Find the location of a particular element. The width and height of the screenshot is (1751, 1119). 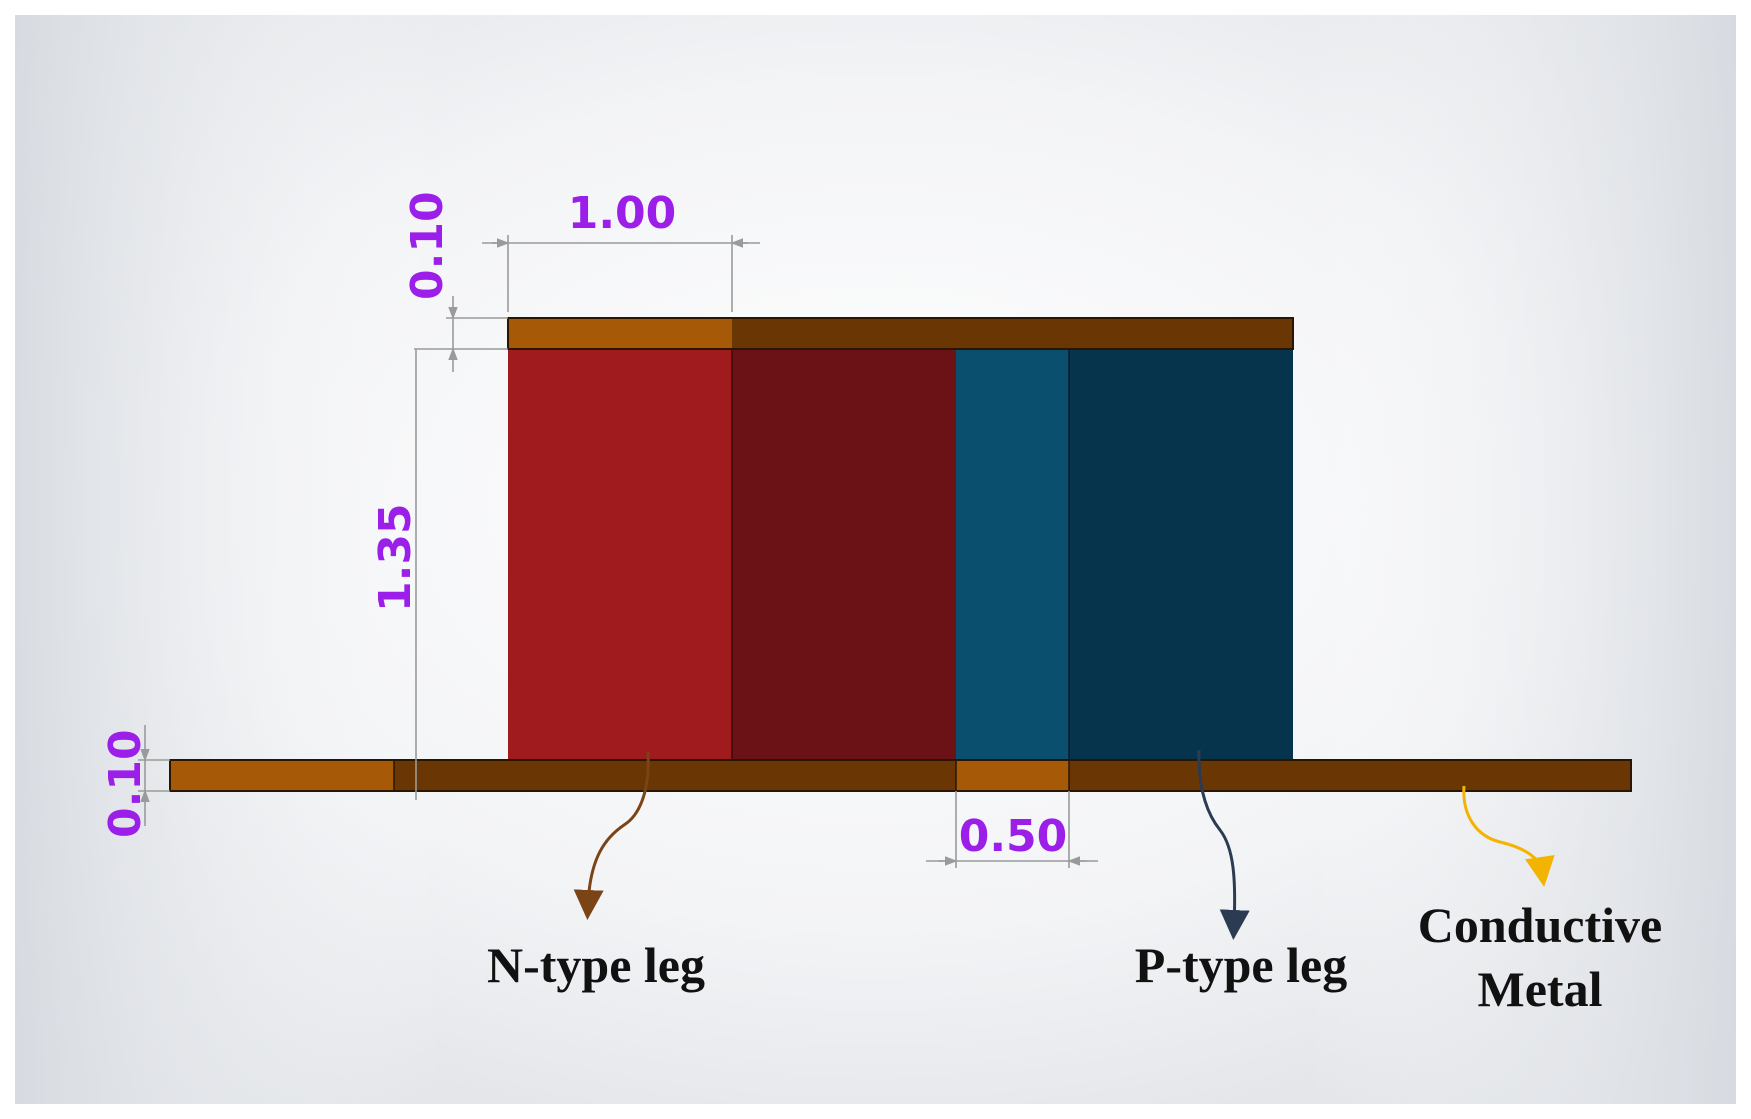

bottom-plate-middle is located at coordinates (675, 775).